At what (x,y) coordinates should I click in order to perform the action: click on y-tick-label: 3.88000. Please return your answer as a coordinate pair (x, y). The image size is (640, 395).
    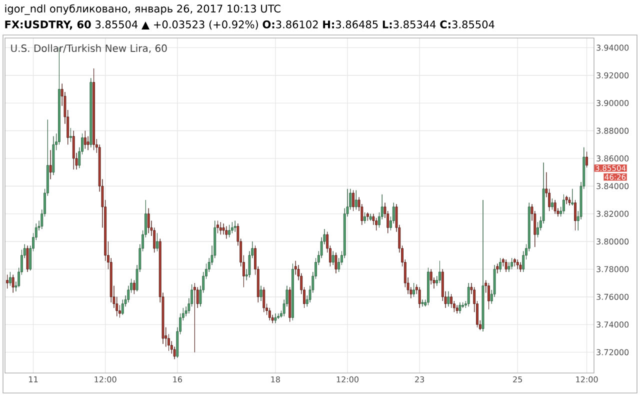
    Looking at the image, I should click on (612, 131).